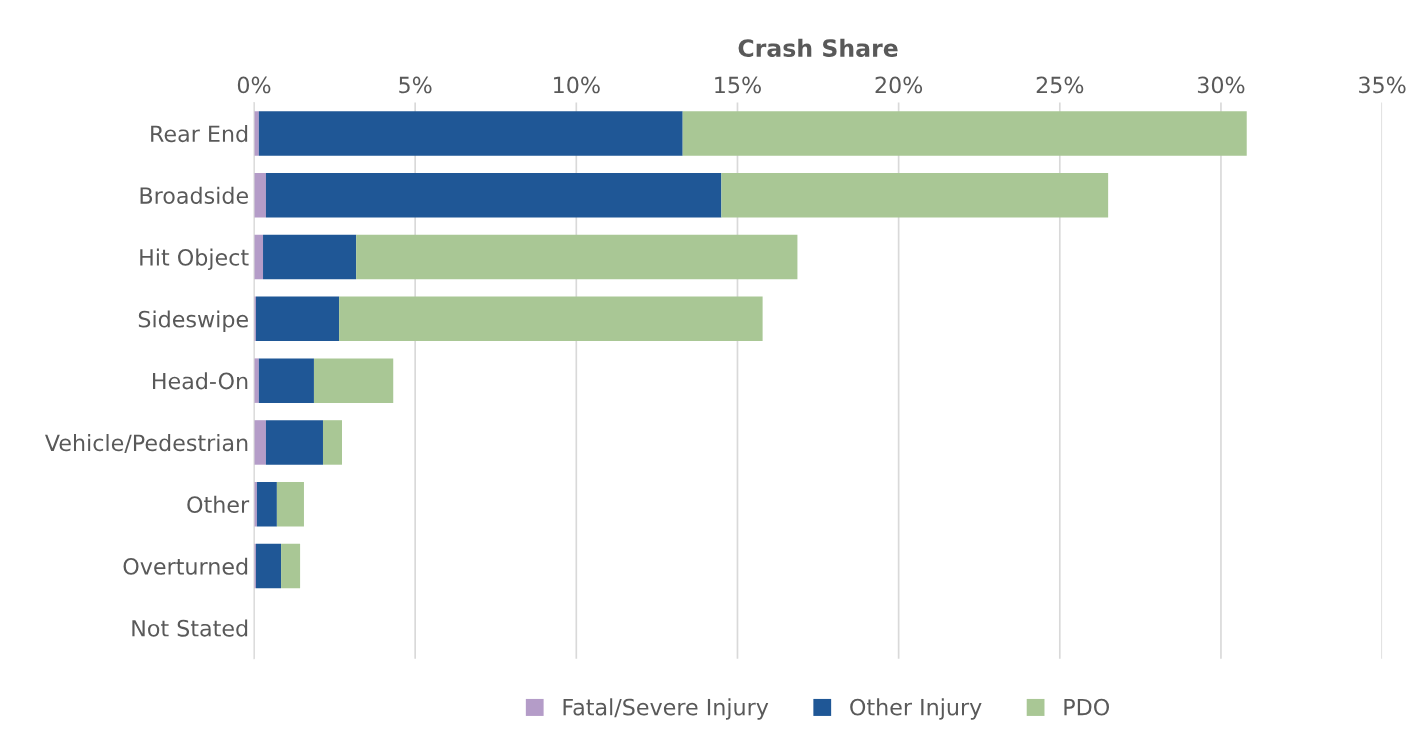 This screenshot has height=732, width=1419. I want to click on x-tick-label: 0%, so click(254, 85).